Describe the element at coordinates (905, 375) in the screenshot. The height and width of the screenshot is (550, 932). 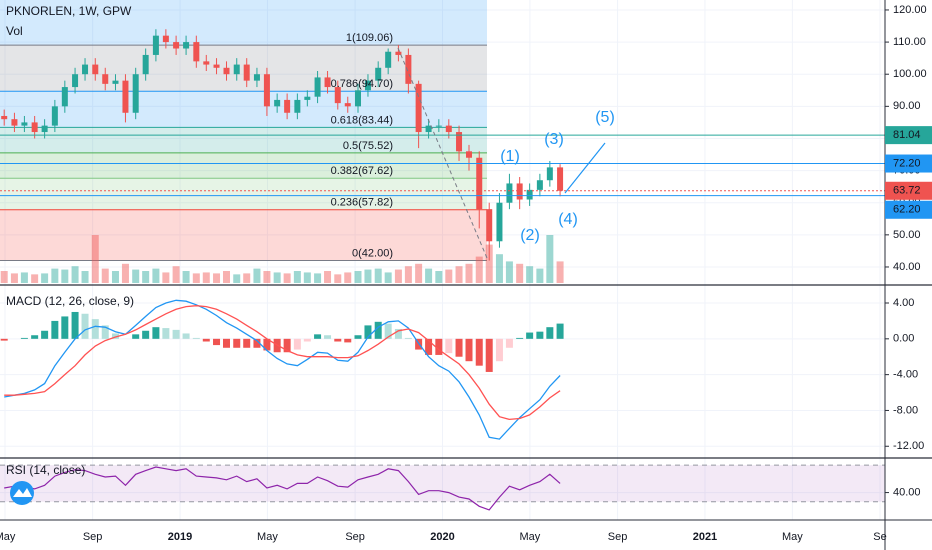
I see `y-tick-label: -4.00` at that location.